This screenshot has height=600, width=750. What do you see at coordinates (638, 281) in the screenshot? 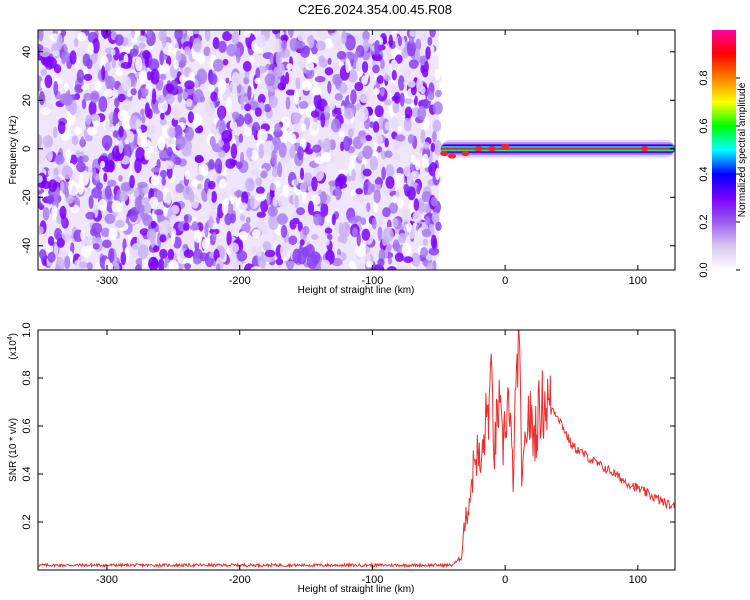
I see `top-x-tick-label: 100` at bounding box center [638, 281].